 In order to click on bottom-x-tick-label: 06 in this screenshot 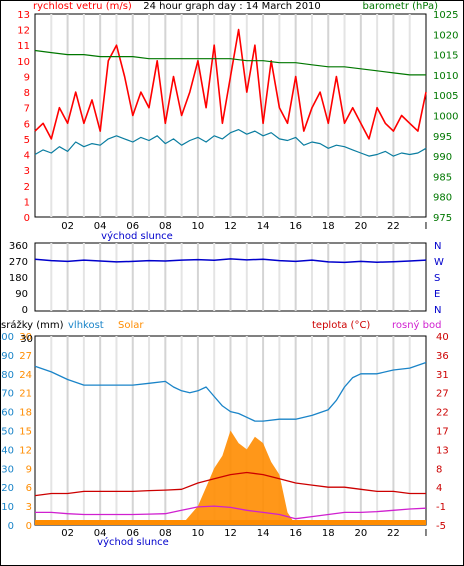, I will do `click(132, 533)`.